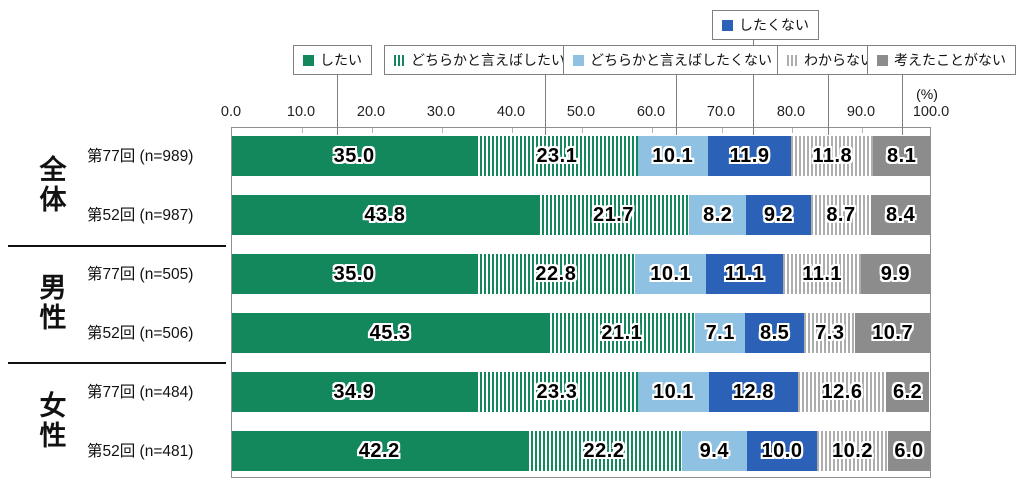  Describe the element at coordinates (140, 451) in the screenshot. I see `bar-row-label: 第52回 (n=481)` at that location.